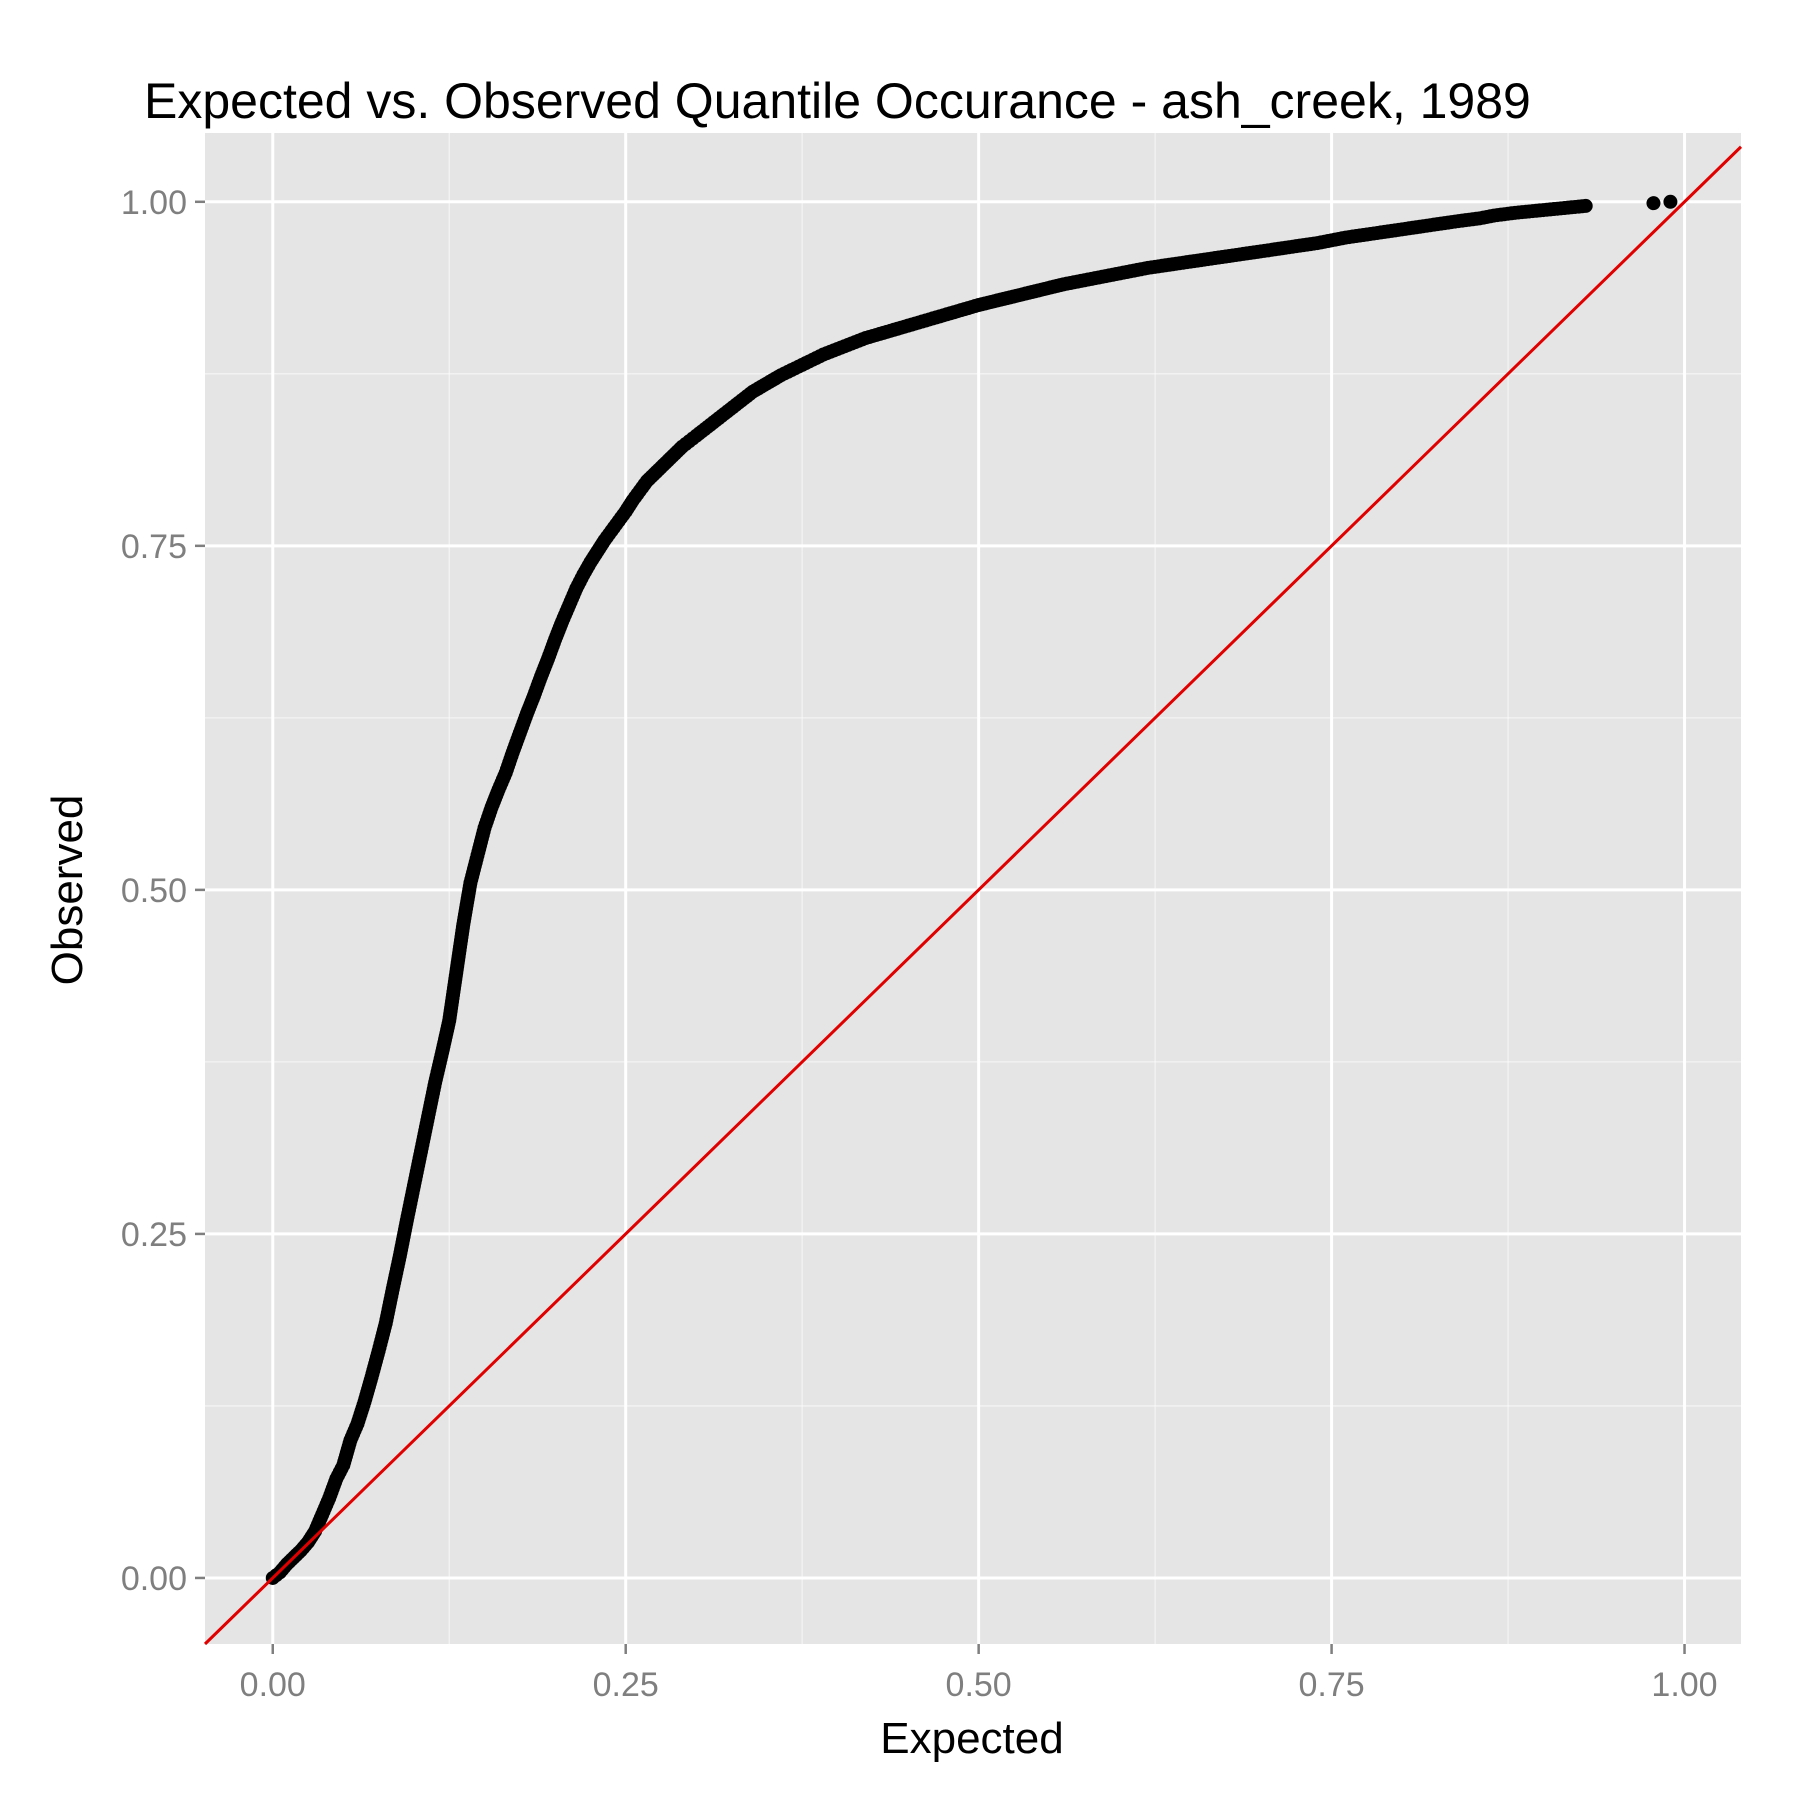 Image resolution: width=1800 pixels, height=1800 pixels. Describe the element at coordinates (154, 547) in the screenshot. I see `y-tick-label: 0.75` at that location.